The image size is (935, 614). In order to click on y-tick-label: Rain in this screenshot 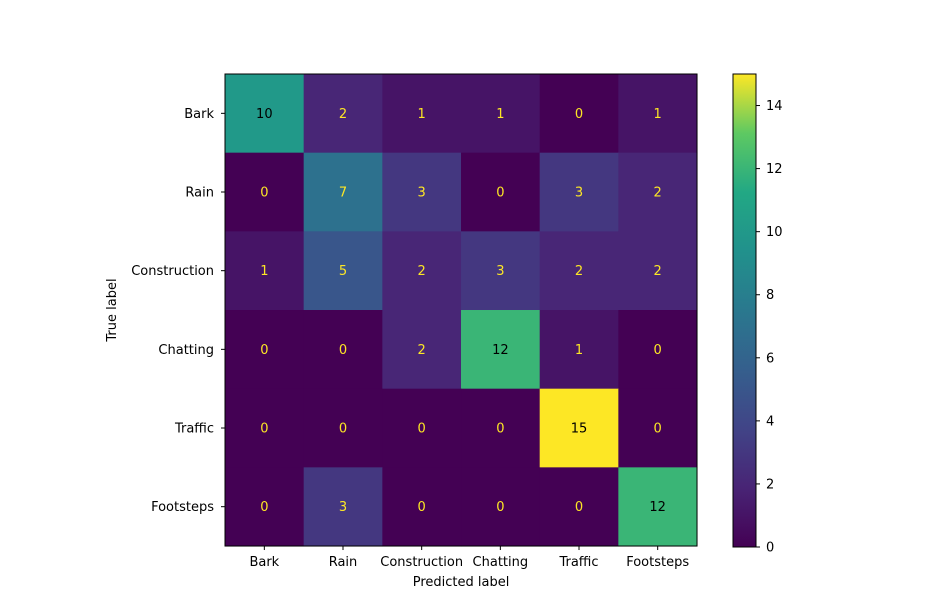, I will do `click(199, 193)`.